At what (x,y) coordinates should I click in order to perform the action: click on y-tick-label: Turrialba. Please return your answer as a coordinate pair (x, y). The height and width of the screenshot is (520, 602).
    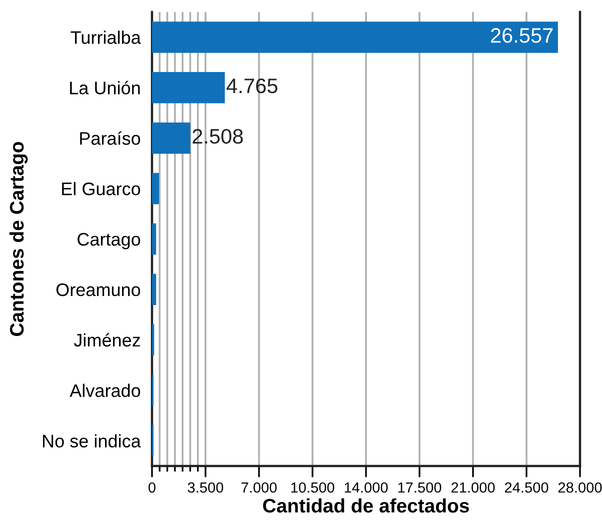
    Looking at the image, I should click on (105, 37).